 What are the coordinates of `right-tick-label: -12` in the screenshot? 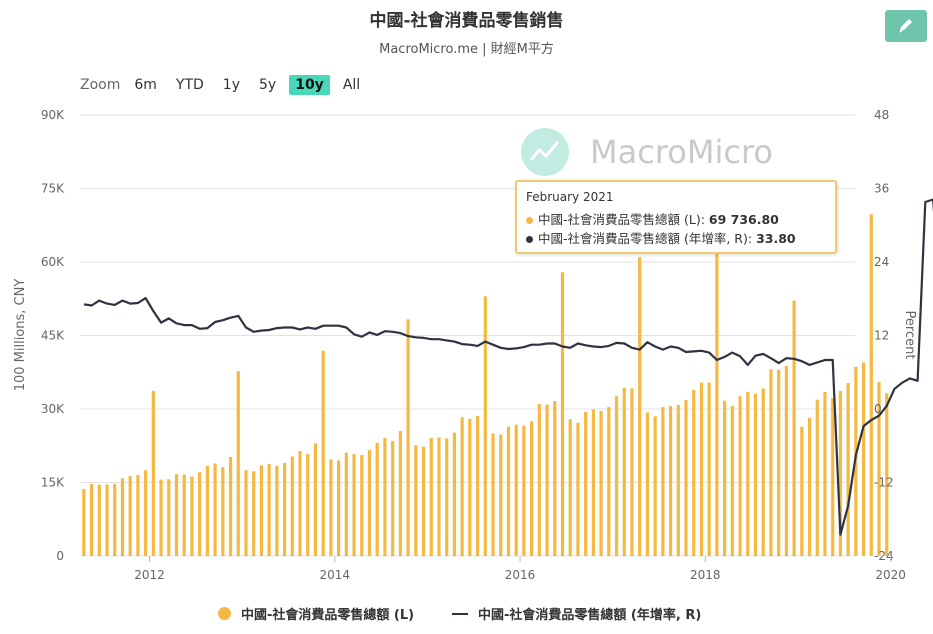 It's located at (884, 483).